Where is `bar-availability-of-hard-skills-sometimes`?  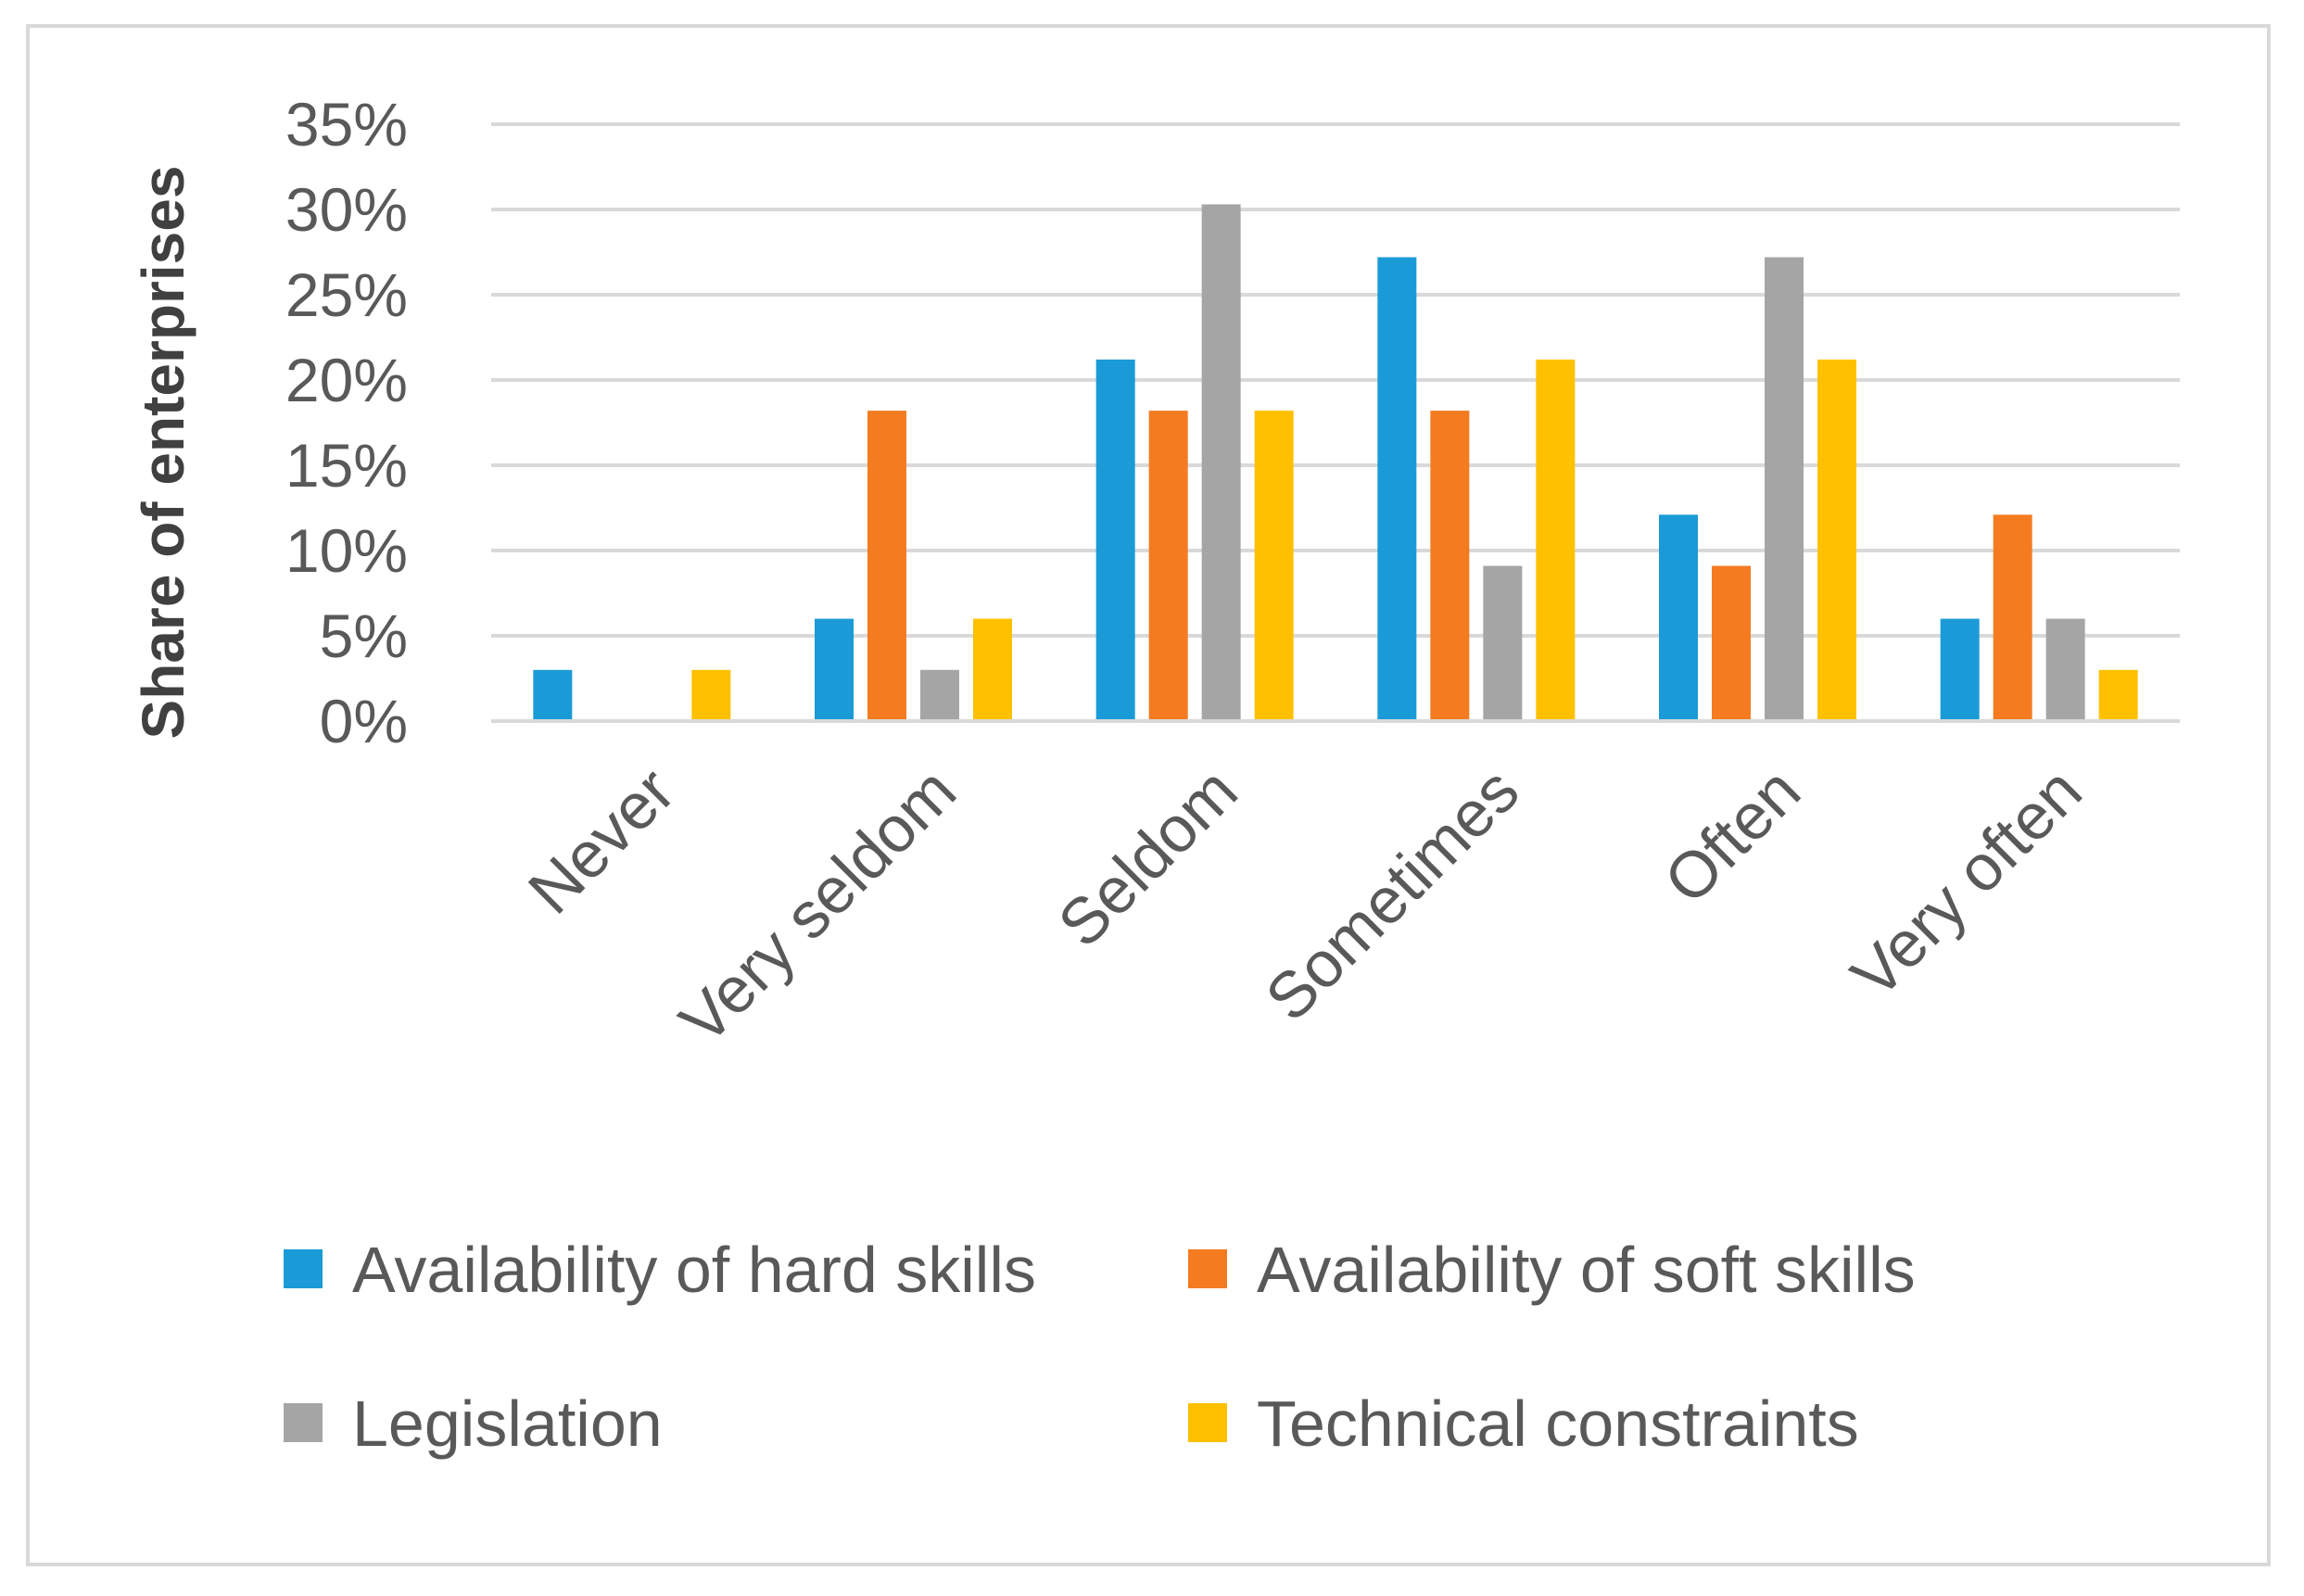
bar-availability-of-hard-skills-sometimes is located at coordinates (1397, 489).